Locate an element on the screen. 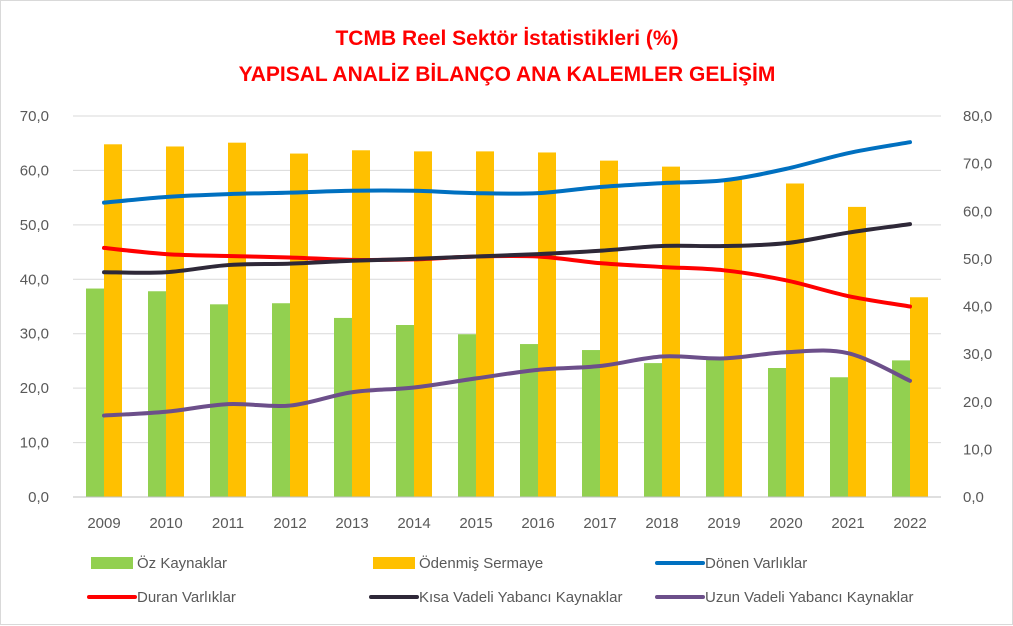  x-tick-label: 2009 is located at coordinates (103, 523).